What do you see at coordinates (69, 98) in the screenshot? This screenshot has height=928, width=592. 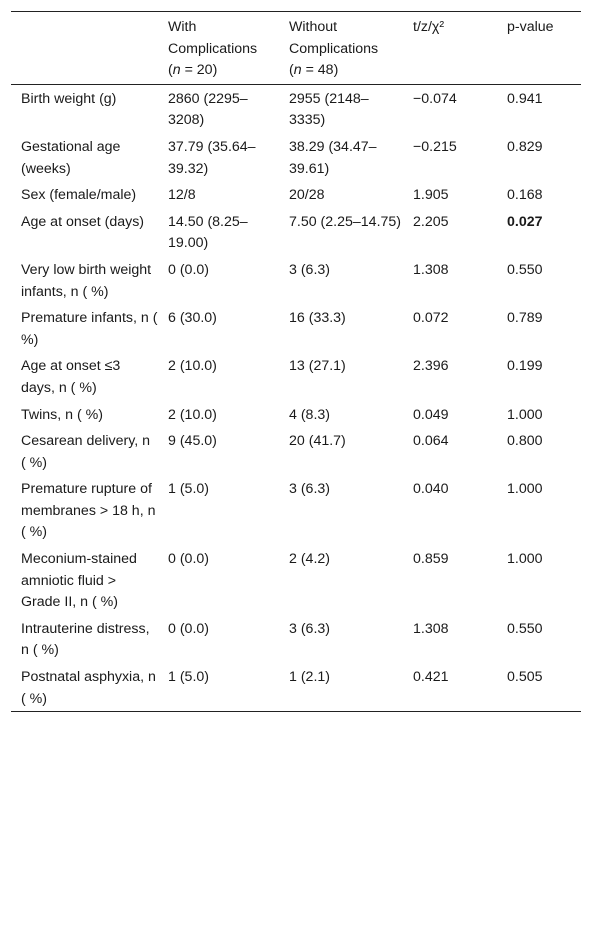 I see `cell-variable: Birth weight (g)` at bounding box center [69, 98].